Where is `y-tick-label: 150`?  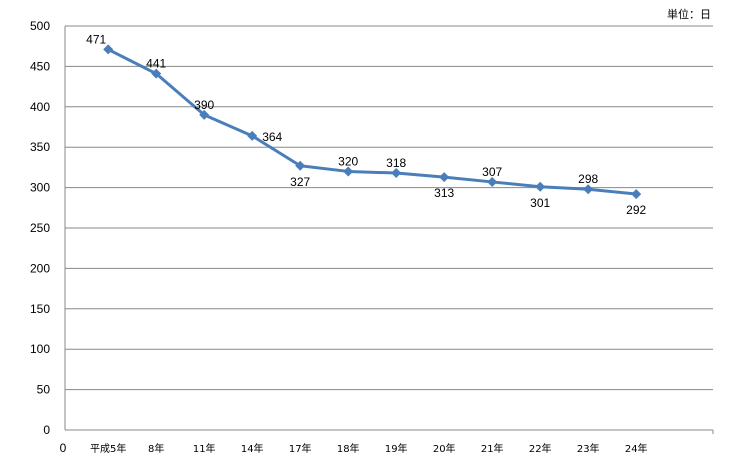
y-tick-label: 150 is located at coordinates (40, 309).